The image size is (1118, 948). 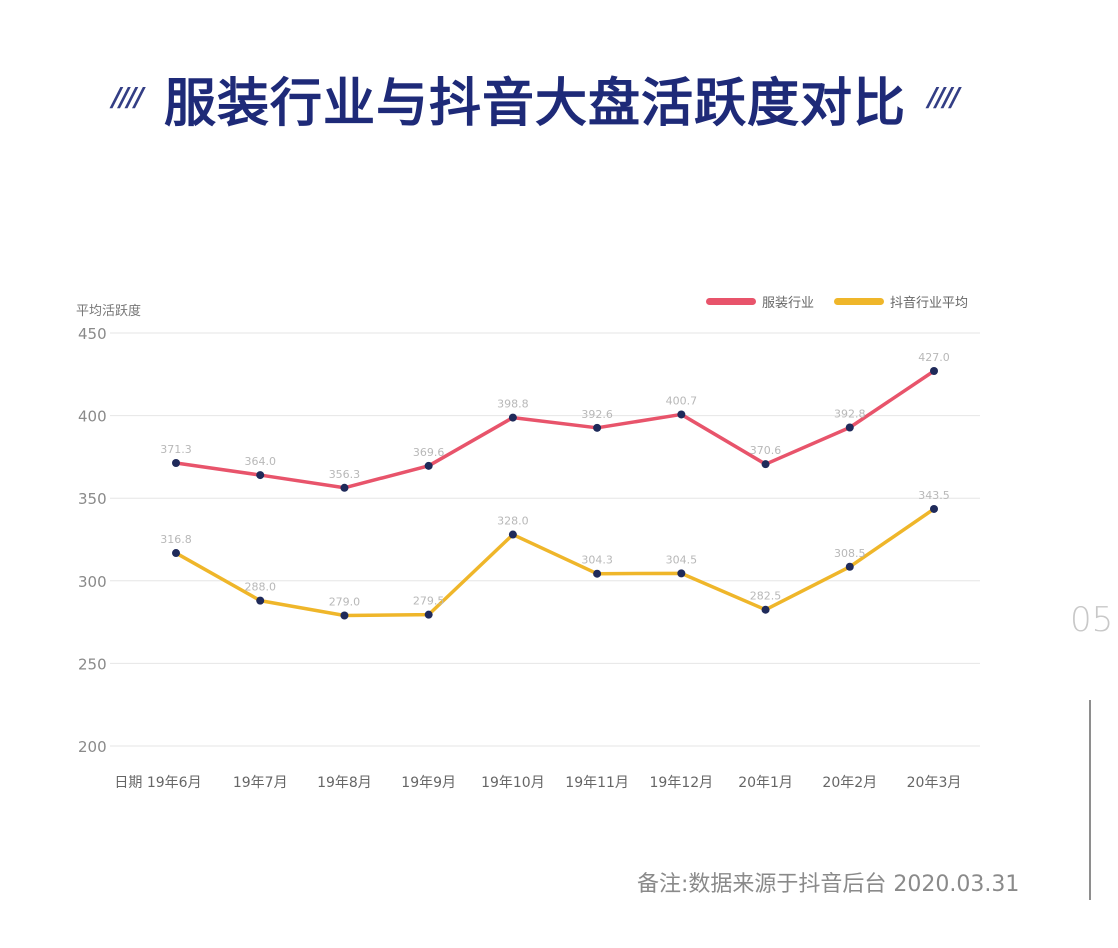 I want to click on data-label: 392.6, so click(x=597, y=414).